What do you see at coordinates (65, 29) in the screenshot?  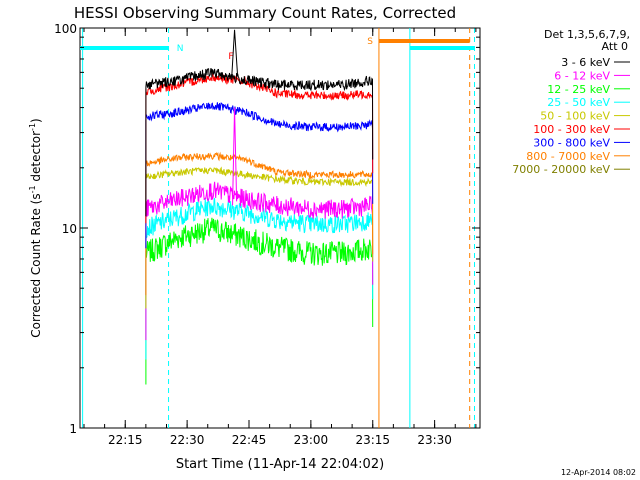 I see `y-tick-label: 100` at bounding box center [65, 29].